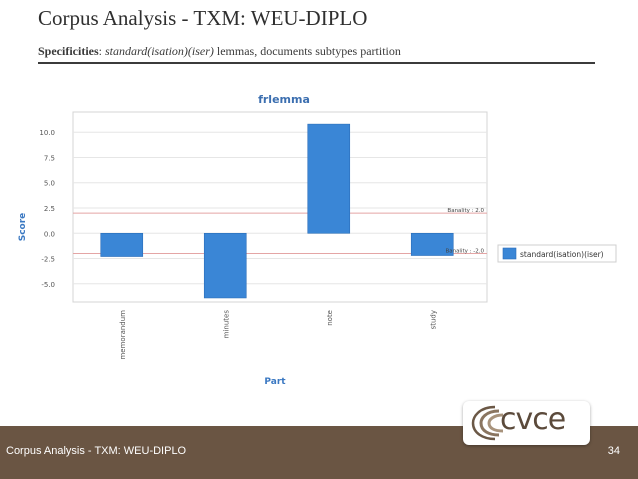 The width and height of the screenshot is (638, 479). What do you see at coordinates (329, 178) in the screenshot?
I see `bar-note` at bounding box center [329, 178].